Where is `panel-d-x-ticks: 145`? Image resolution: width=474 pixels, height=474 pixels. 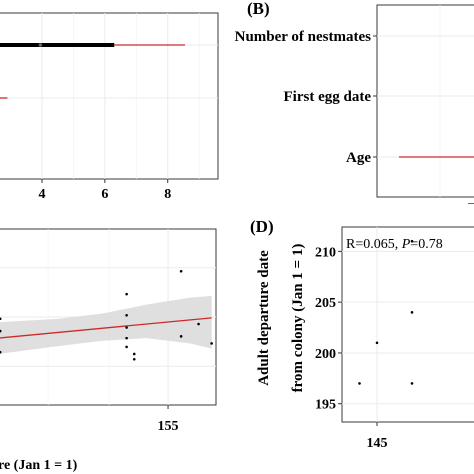
panel-d-x-ticks: 145 is located at coordinates (377, 436).